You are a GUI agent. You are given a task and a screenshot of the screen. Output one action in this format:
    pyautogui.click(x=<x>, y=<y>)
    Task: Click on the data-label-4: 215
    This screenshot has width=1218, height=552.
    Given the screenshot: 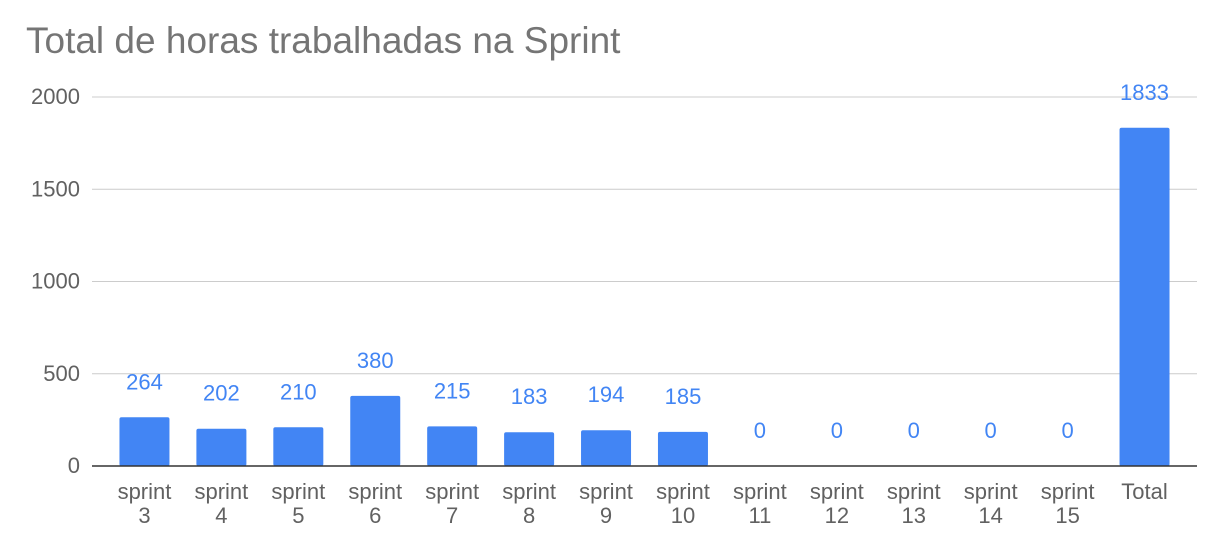 What is the action you would take?
    pyautogui.click(x=452, y=390)
    